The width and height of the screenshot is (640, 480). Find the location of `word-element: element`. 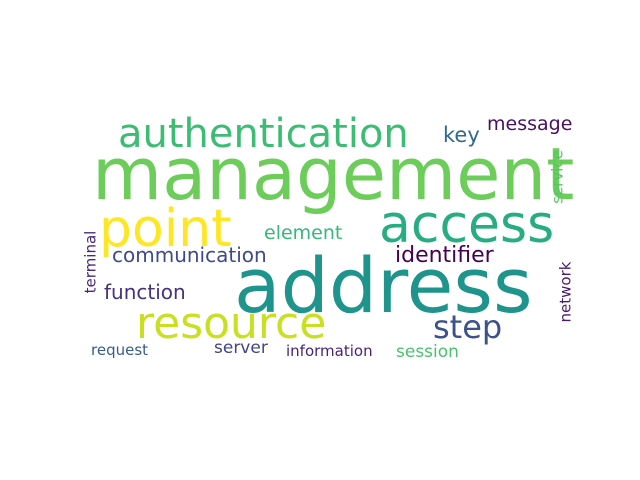

word-element: element is located at coordinates (303, 233).